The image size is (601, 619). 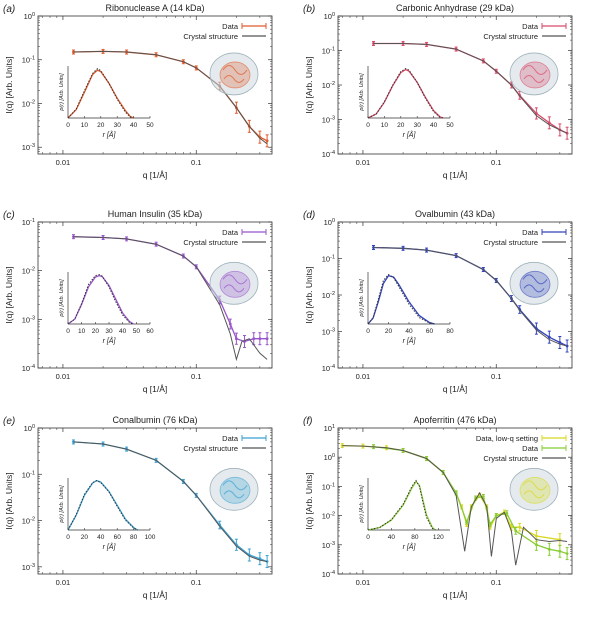 I want to click on legend-label: Data, low-q setting, so click(x=507, y=438).